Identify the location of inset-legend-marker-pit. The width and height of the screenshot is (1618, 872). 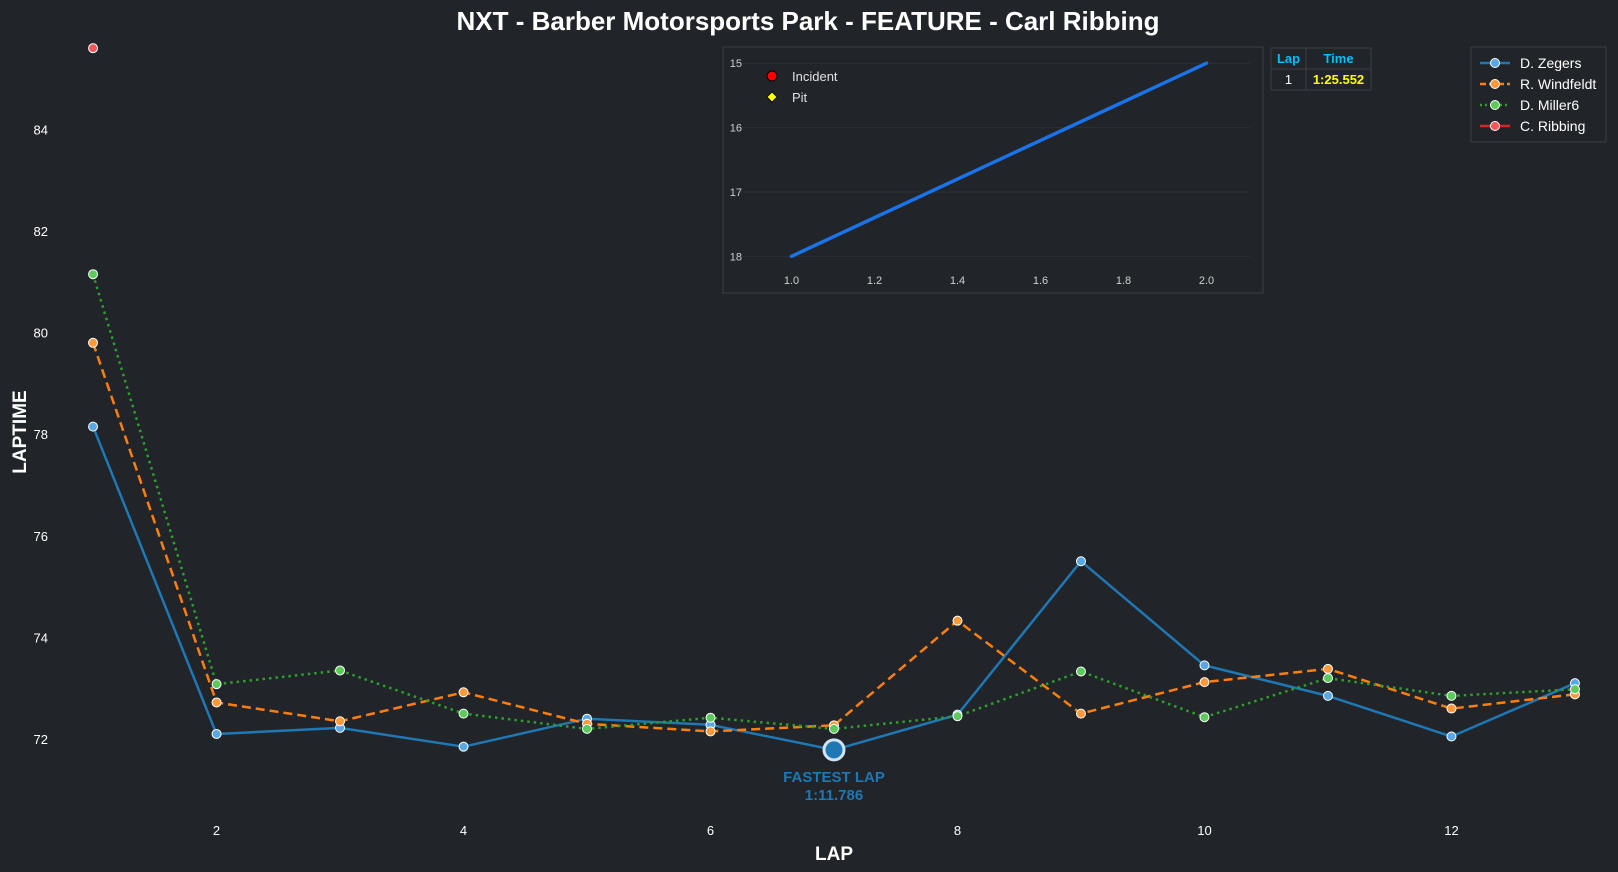
(772, 97).